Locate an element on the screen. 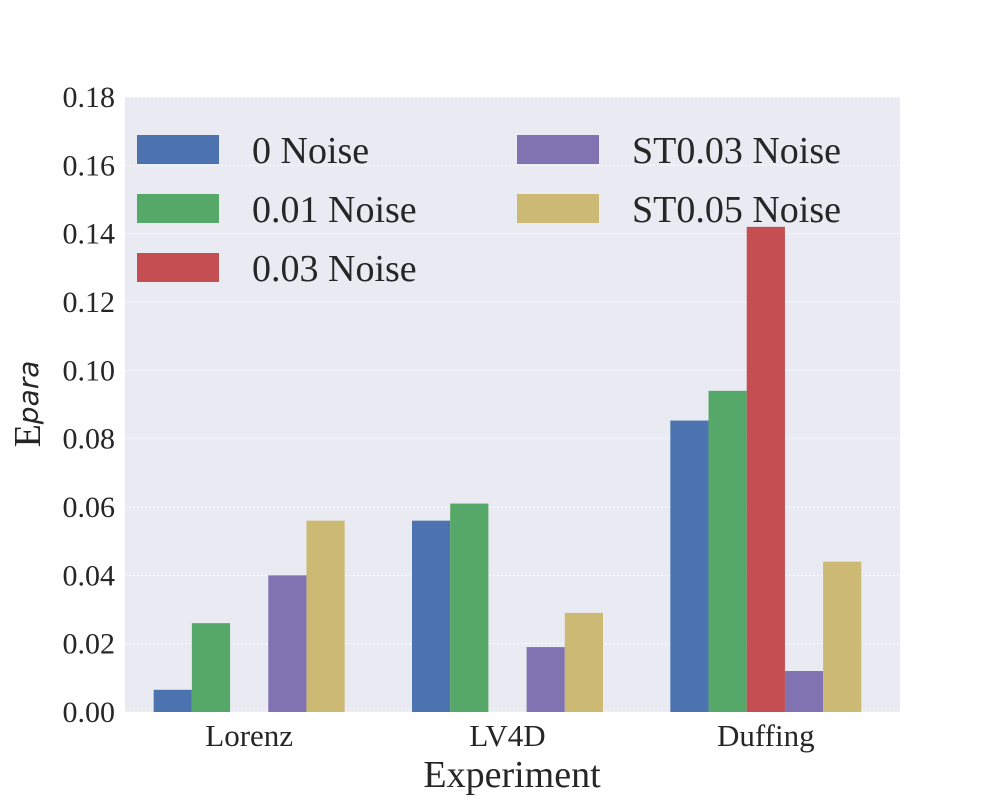 The height and width of the screenshot is (800, 1000). x-tick-label: Lorenz is located at coordinates (249, 735).